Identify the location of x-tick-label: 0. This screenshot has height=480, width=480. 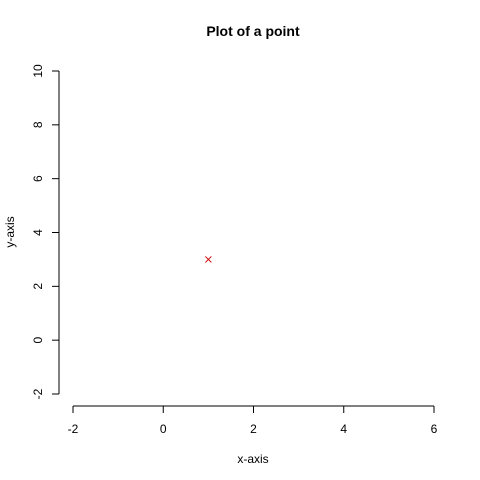
(163, 429).